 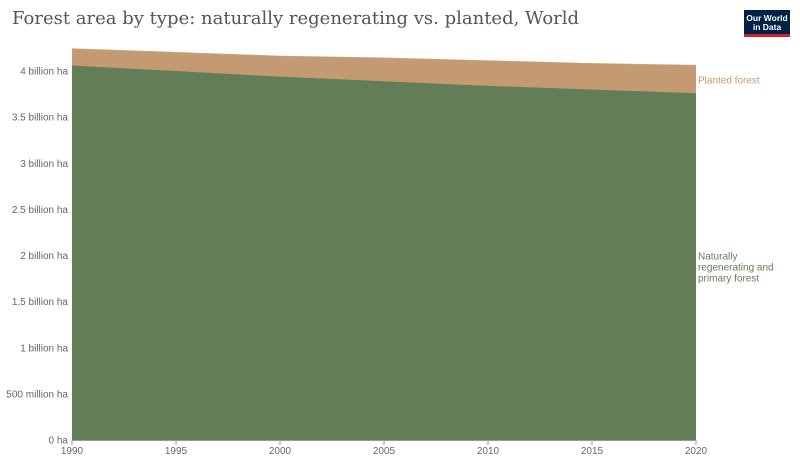 I want to click on series-label-line: regenerating and, so click(x=736, y=268).